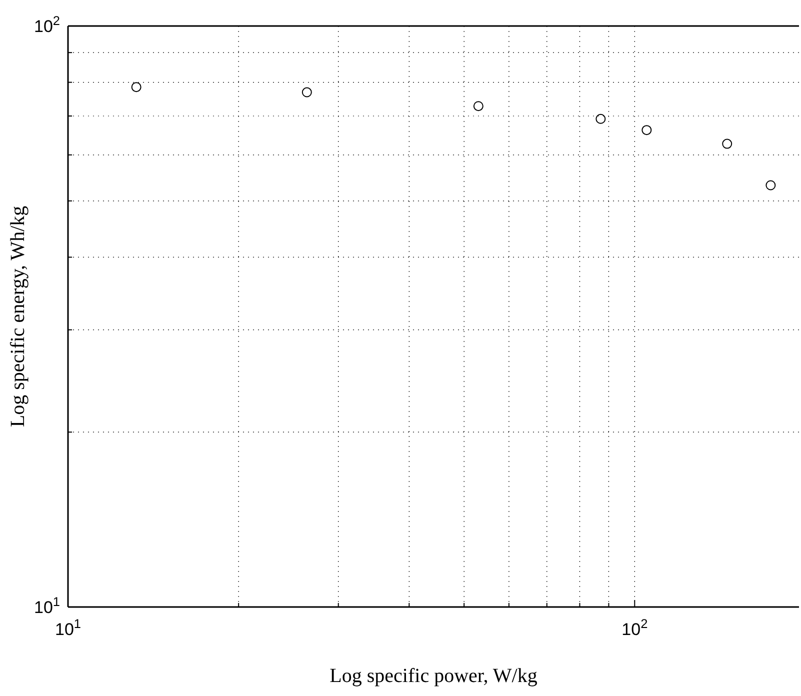 The width and height of the screenshot is (801, 696). Describe the element at coordinates (434, 676) in the screenshot. I see `x-axis-title: Log specific power, W/kg` at that location.